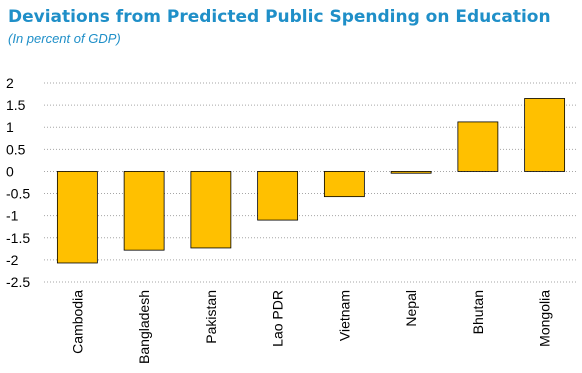 This screenshot has height=373, width=582. Describe the element at coordinates (478, 312) in the screenshot. I see `x-category-label: Bhutan` at that location.